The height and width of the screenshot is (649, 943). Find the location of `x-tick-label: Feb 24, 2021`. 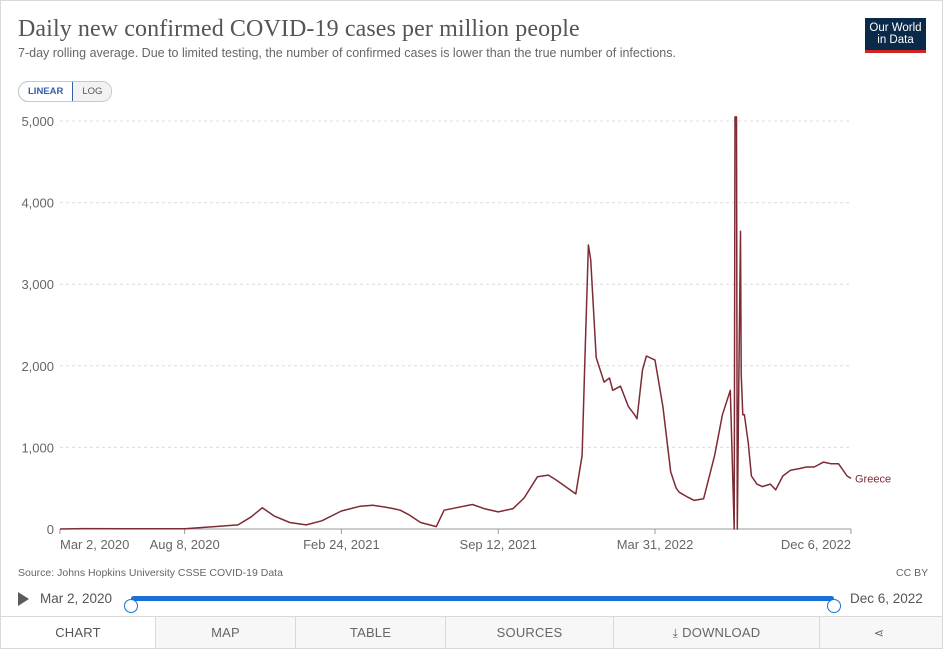

x-tick-label: Feb 24, 2021 is located at coordinates (341, 544).